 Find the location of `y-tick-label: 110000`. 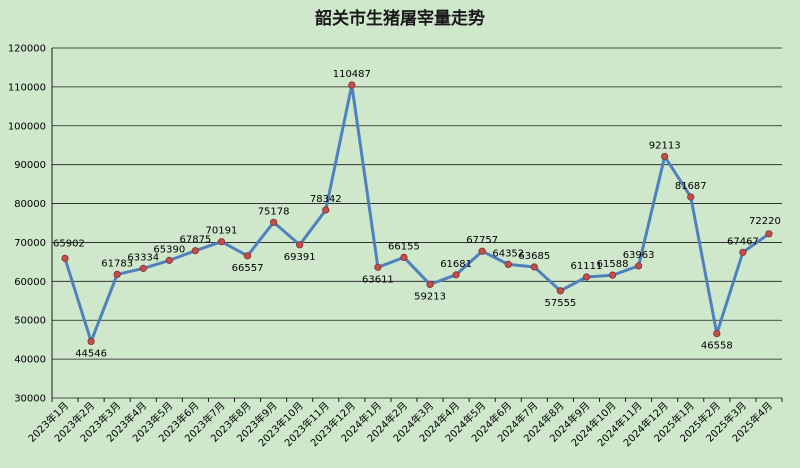

y-tick-label: 110000 is located at coordinates (27, 87).